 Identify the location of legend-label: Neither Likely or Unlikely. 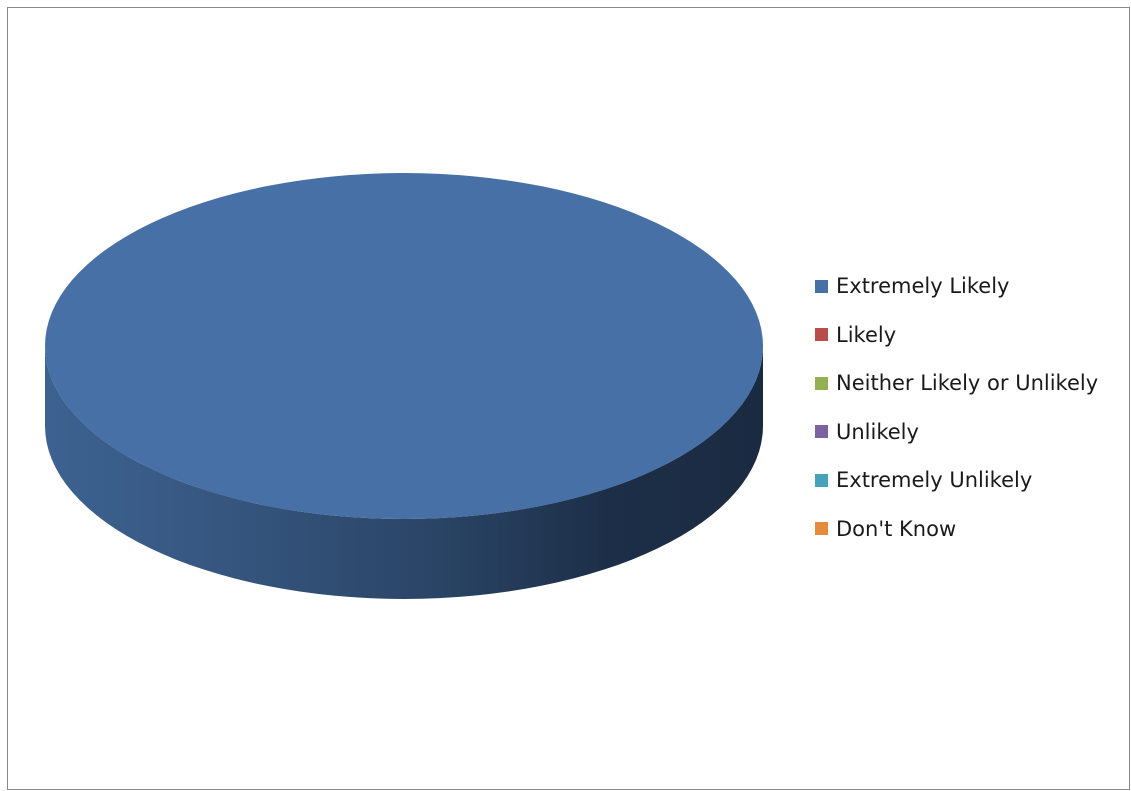
(967, 383).